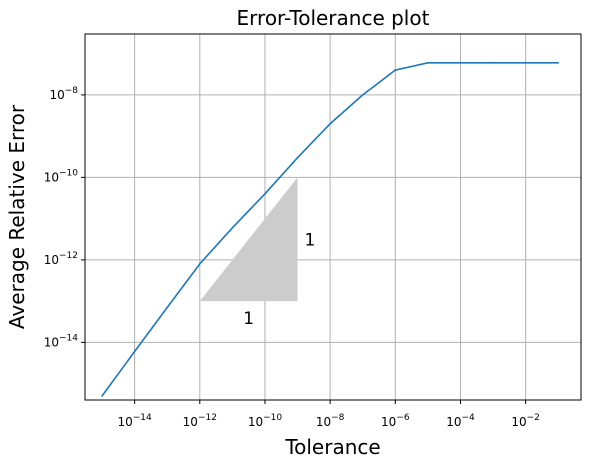 This screenshot has height=467, width=590. I want to click on x-tick-label: 10⁻¹⁴, so click(134, 421).